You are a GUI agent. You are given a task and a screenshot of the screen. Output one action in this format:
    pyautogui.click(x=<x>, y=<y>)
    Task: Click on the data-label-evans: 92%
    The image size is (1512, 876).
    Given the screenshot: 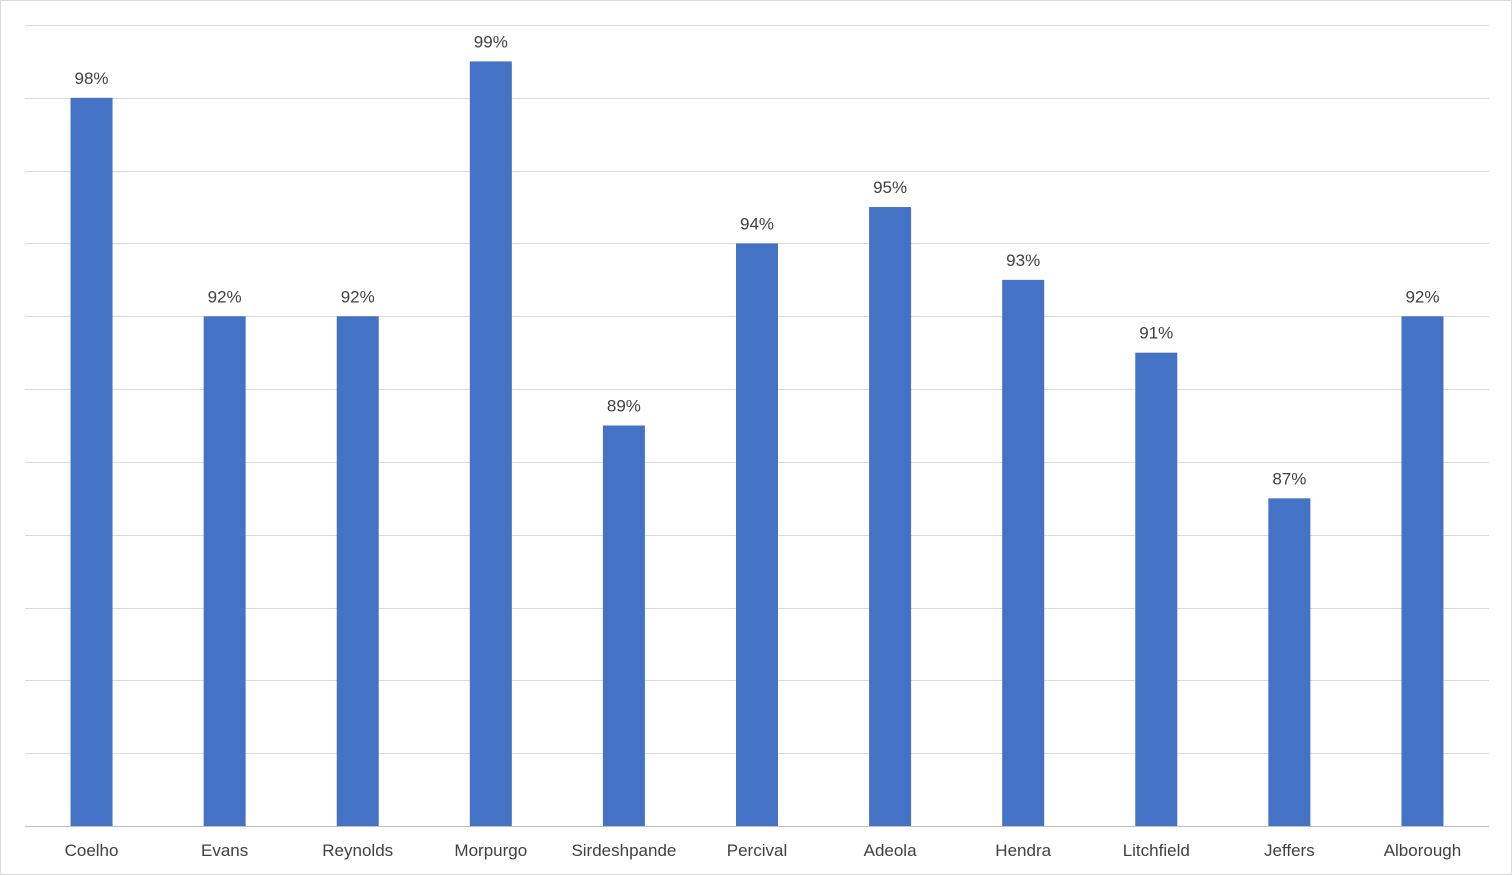 What is the action you would take?
    pyautogui.click(x=225, y=296)
    